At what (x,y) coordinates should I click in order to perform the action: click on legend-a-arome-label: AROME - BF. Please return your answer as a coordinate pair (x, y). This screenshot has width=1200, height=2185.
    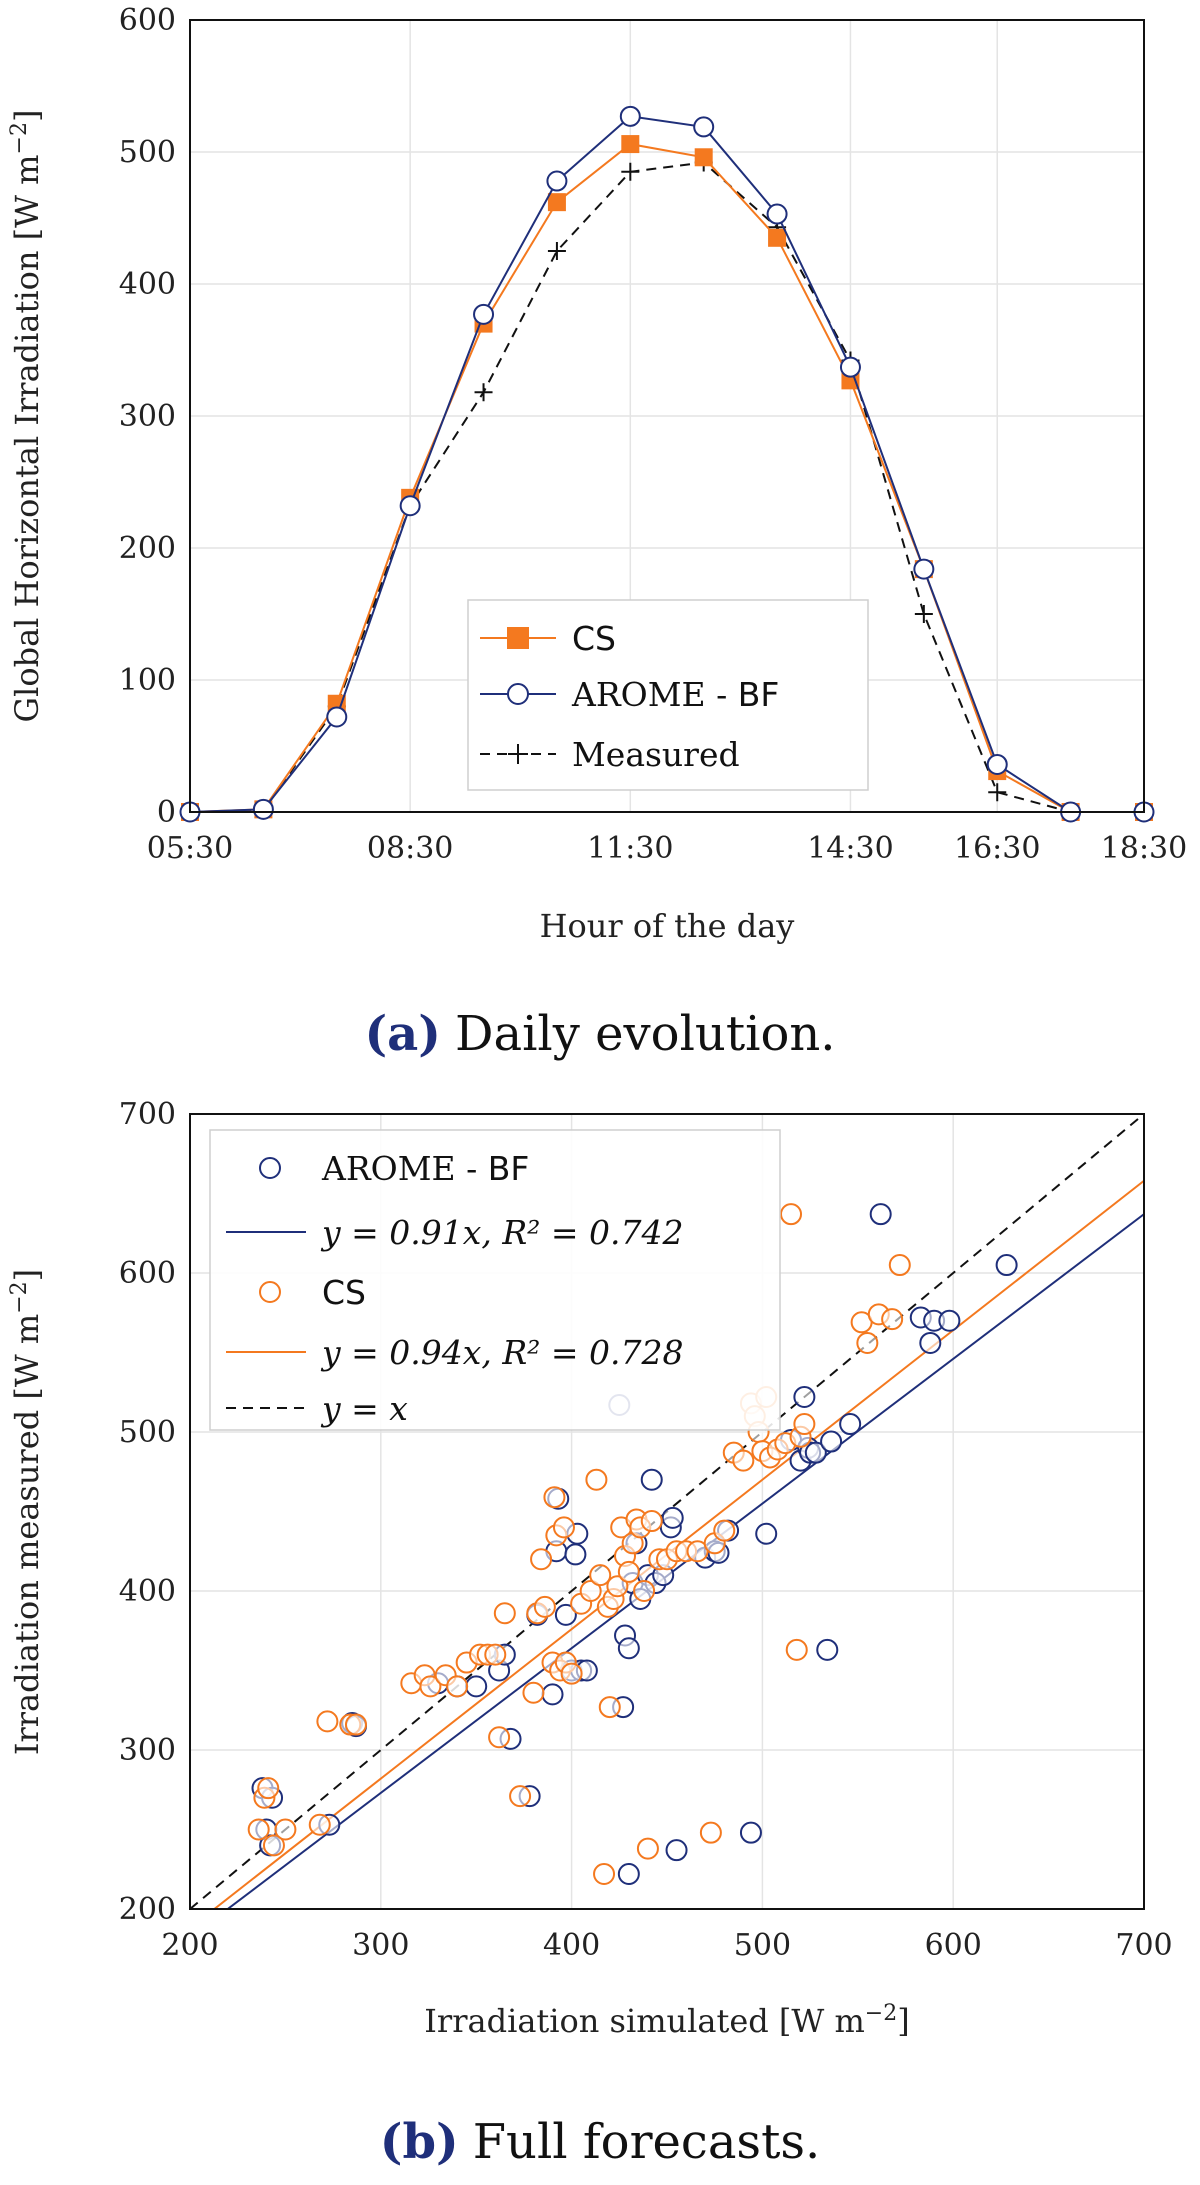
    Looking at the image, I should click on (675, 694).